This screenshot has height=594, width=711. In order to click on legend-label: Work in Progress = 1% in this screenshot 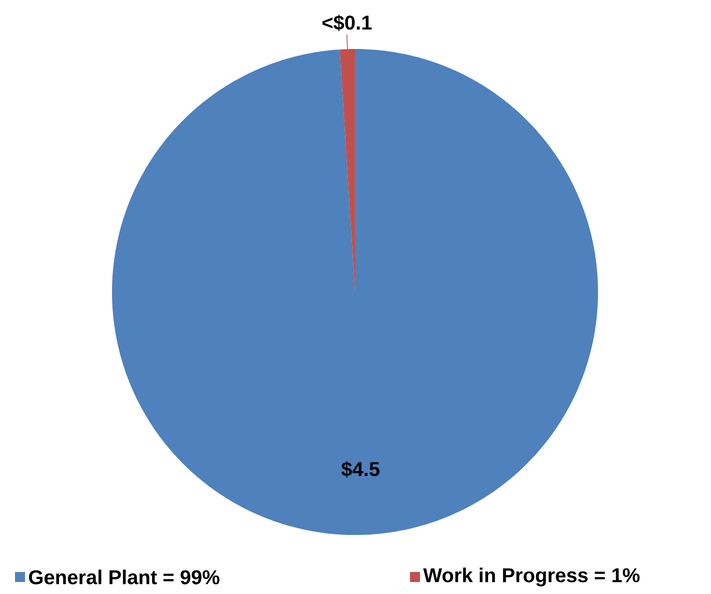, I will do `click(531, 577)`.